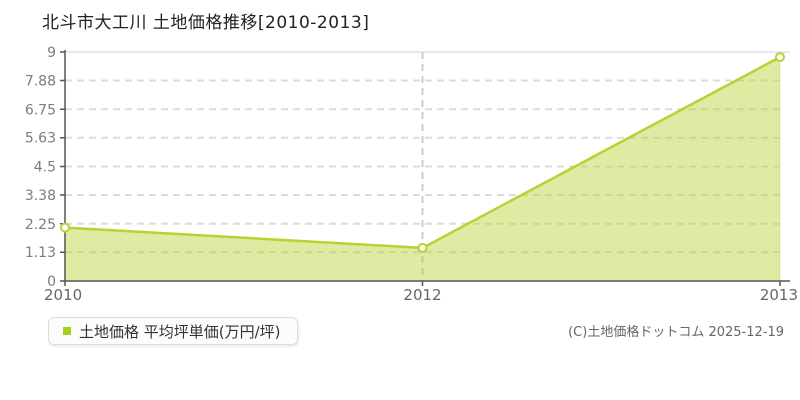  Describe the element at coordinates (779, 295) in the screenshot. I see `x-tick-label: 2013` at that location.